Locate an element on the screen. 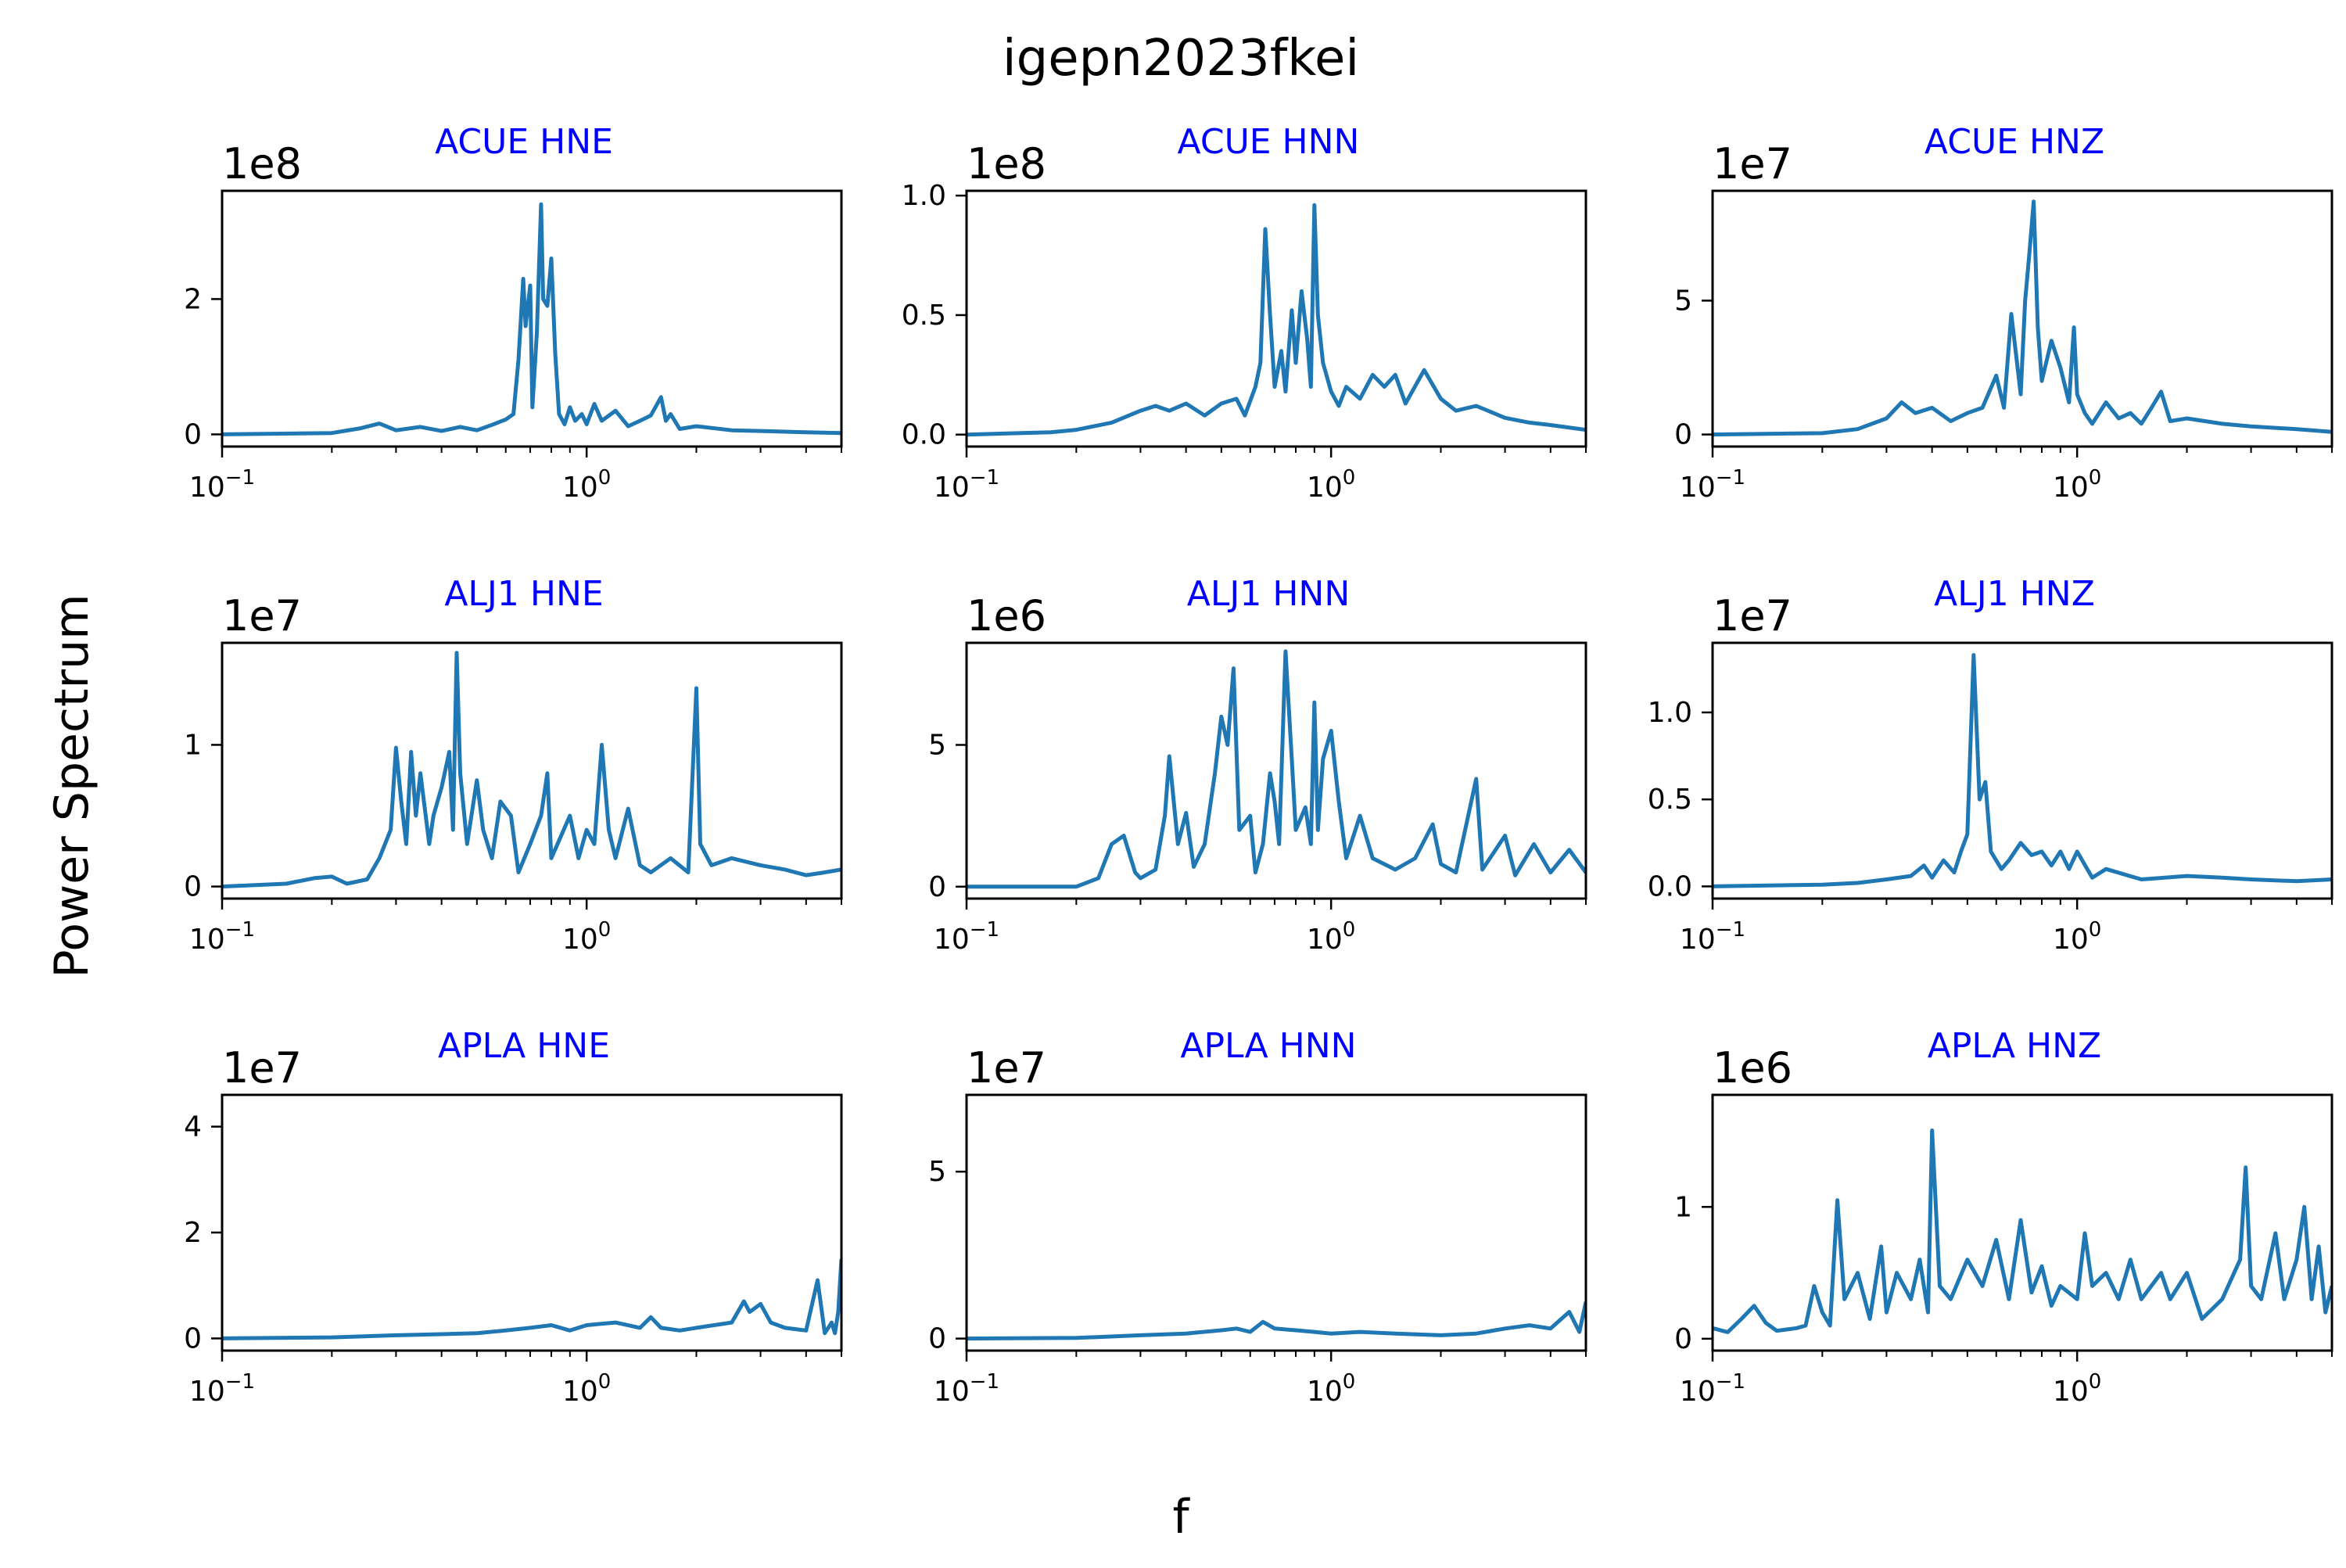 The height and width of the screenshot is (1568, 2346). subplot: 10⁻¹ 100 0 1 1e6 APLA HNZ is located at coordinates (2004, 1217).